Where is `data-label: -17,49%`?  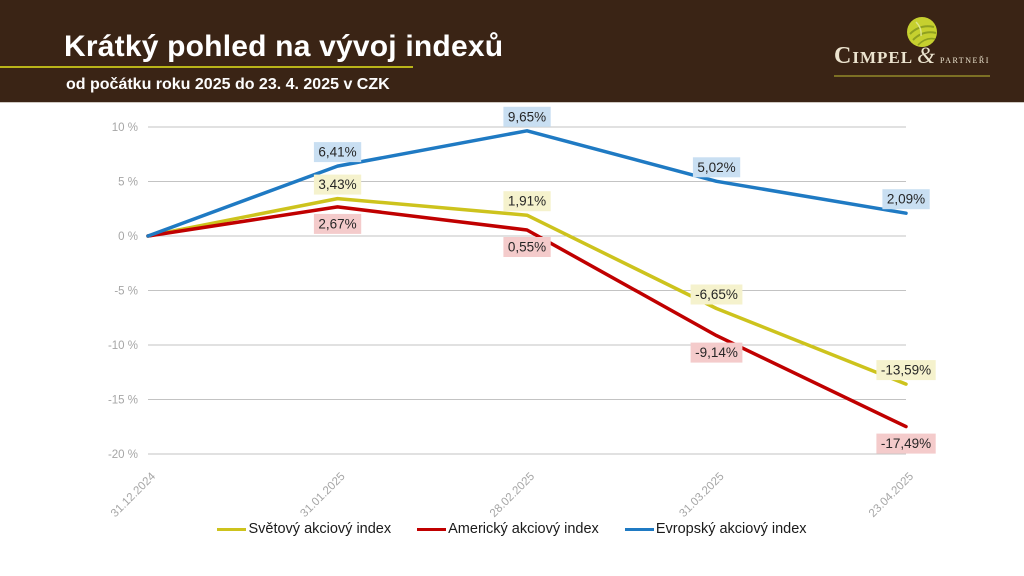
data-label: -17,49% is located at coordinates (906, 443).